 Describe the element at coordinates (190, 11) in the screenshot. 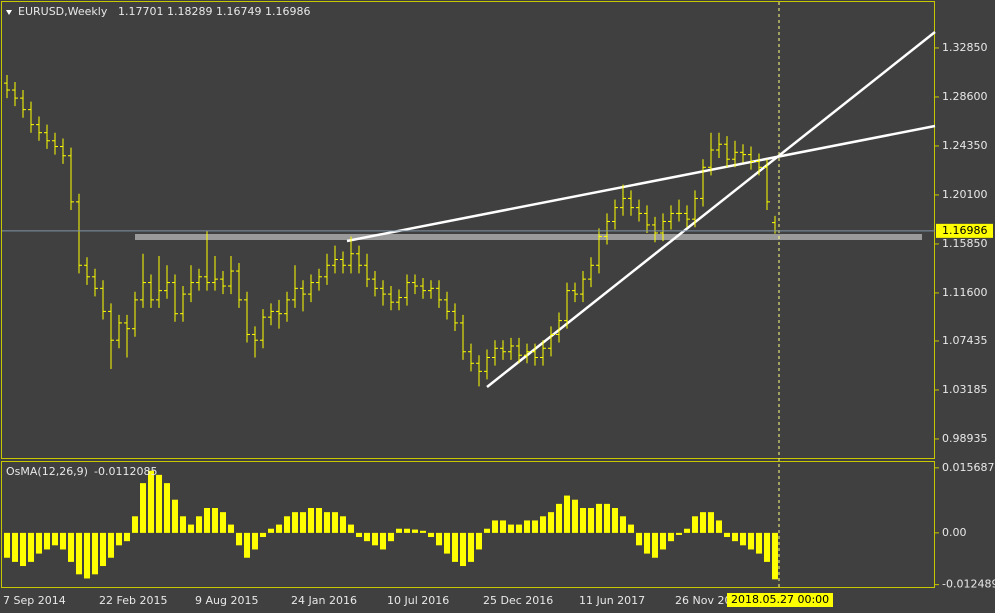

I see `high: 1.18289` at that location.